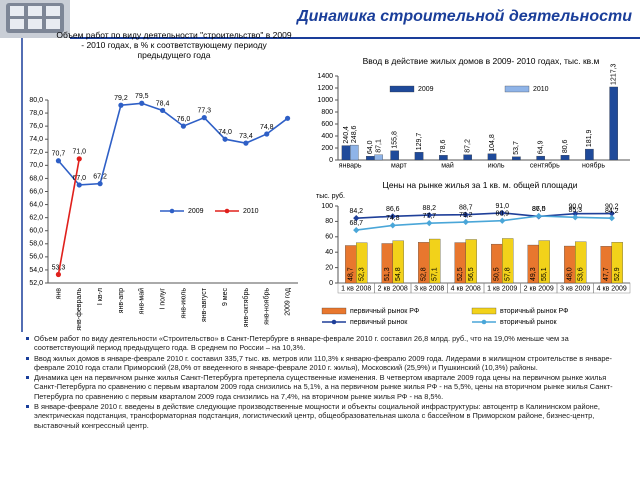 Image resolution: width=640 pixels, height=480 pixels. Describe the element at coordinates (325, 76) in the screenshot. I see `y-tick-label: 1400` at that location.